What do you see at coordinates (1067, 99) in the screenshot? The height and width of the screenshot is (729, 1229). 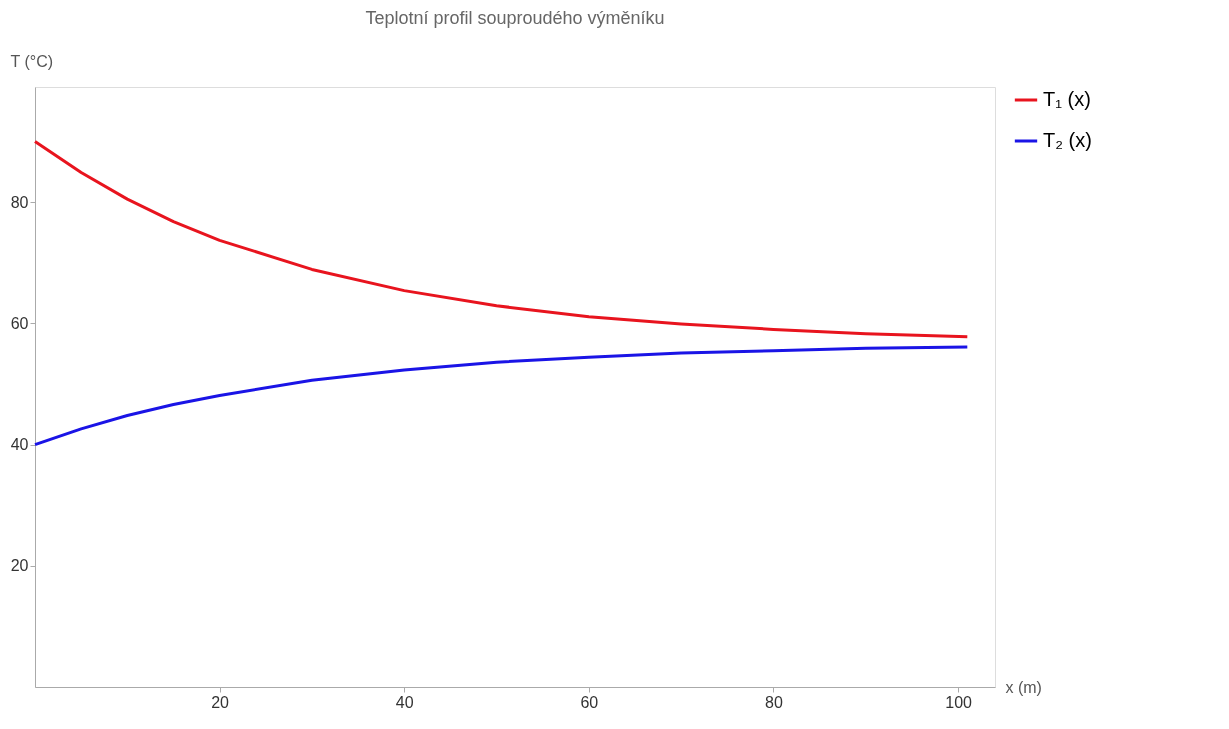 I see `legend-label: T₁ (x)` at bounding box center [1067, 99].